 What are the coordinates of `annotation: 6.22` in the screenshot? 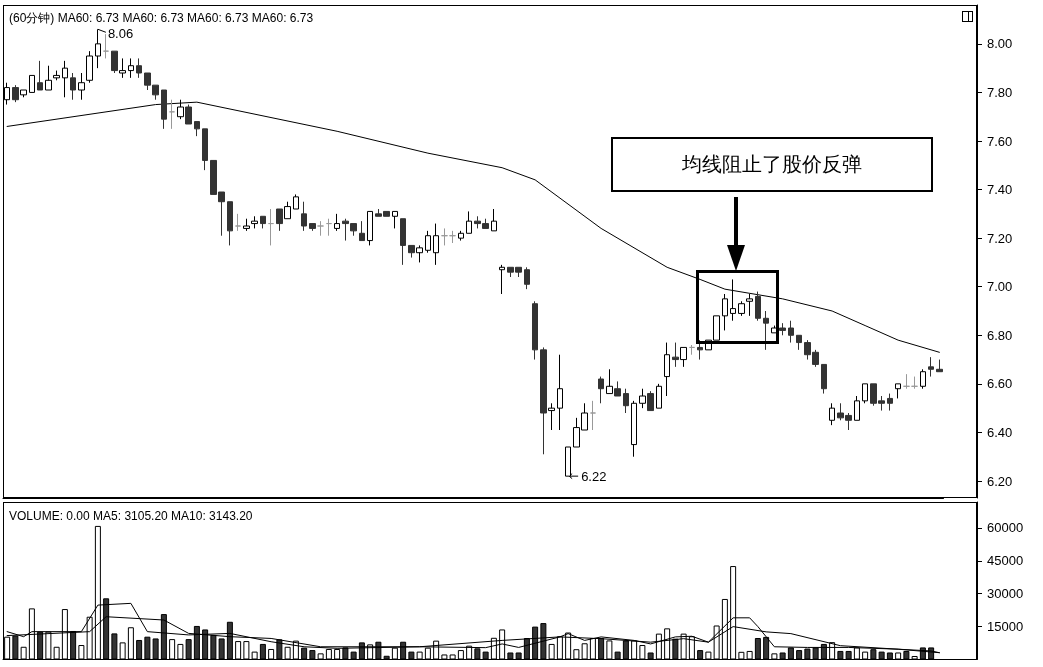 It's located at (594, 476).